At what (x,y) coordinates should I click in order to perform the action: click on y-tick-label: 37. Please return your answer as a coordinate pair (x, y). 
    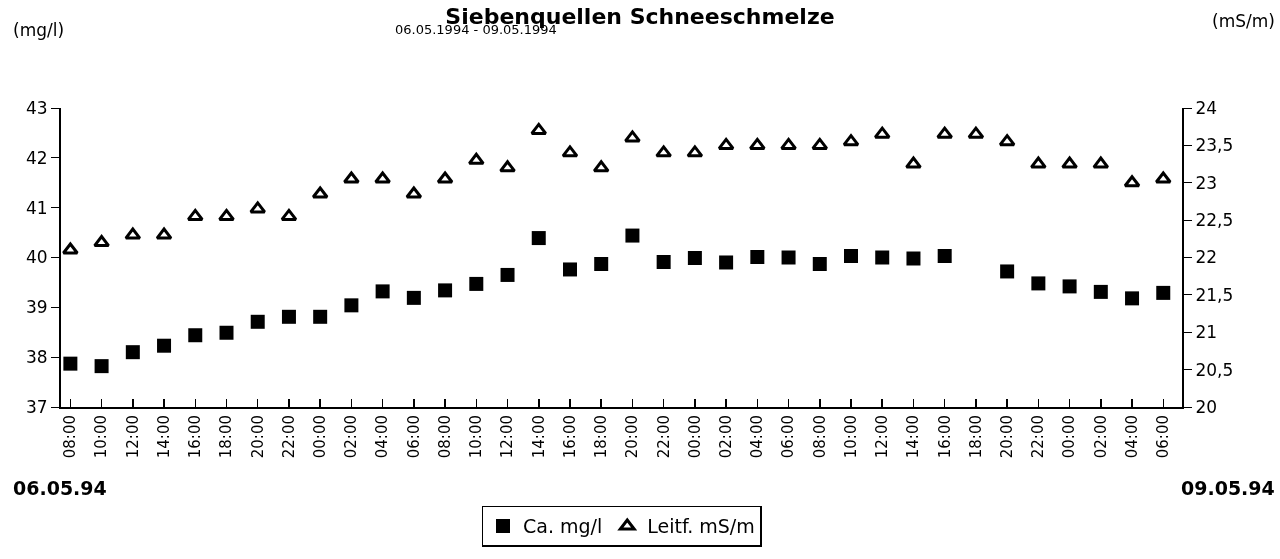
    Looking at the image, I should click on (36, 406).